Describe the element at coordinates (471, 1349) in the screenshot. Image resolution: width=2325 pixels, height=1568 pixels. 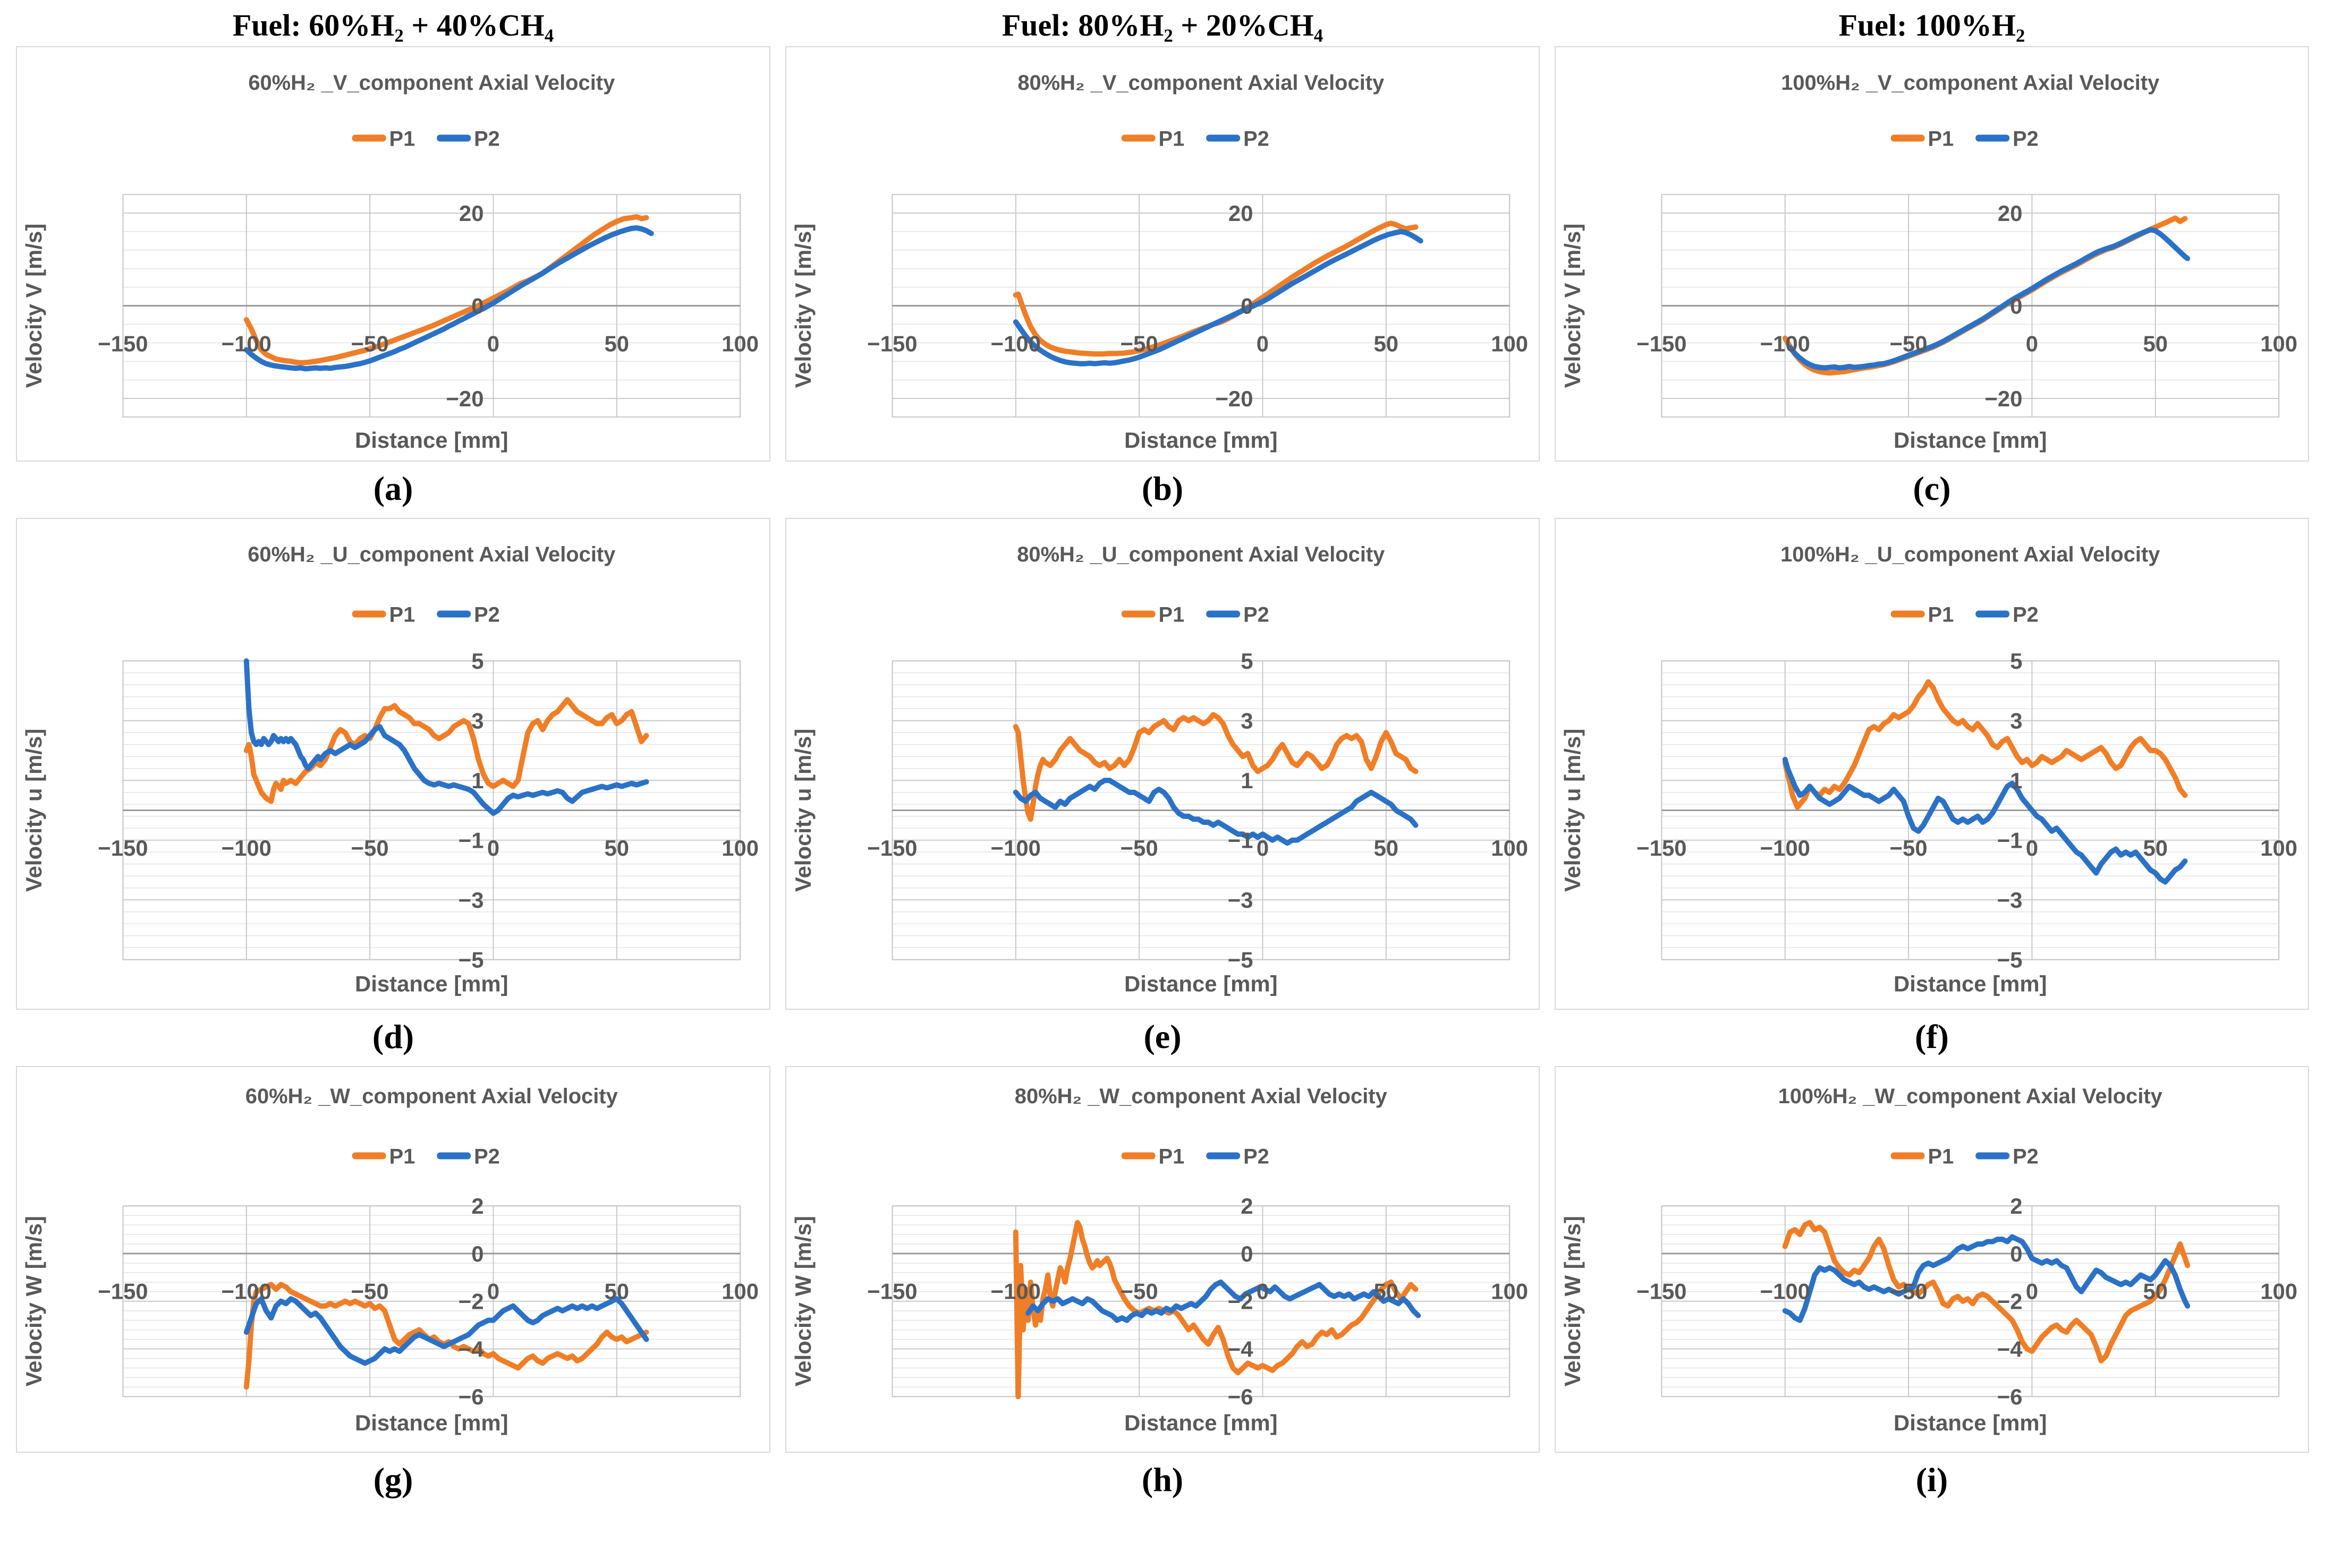
I see `y-tick-label: −4` at that location.